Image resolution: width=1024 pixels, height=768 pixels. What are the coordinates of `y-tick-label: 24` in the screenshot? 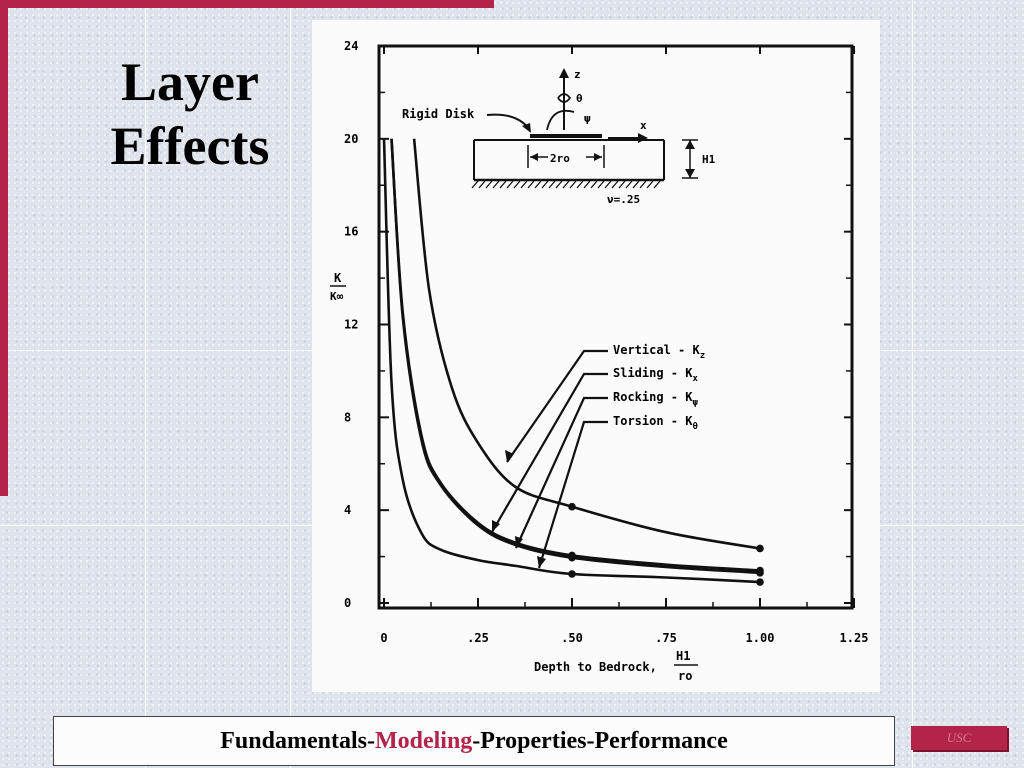 It's located at (351, 46).